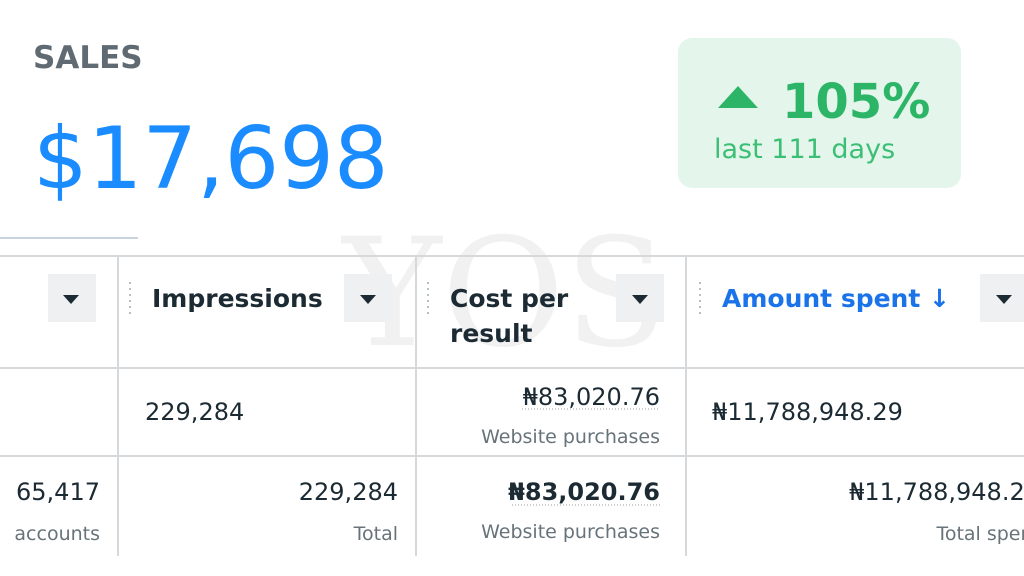 The image size is (1024, 576). What do you see at coordinates (856, 102) in the screenshot?
I see `change-value: 105%` at bounding box center [856, 102].